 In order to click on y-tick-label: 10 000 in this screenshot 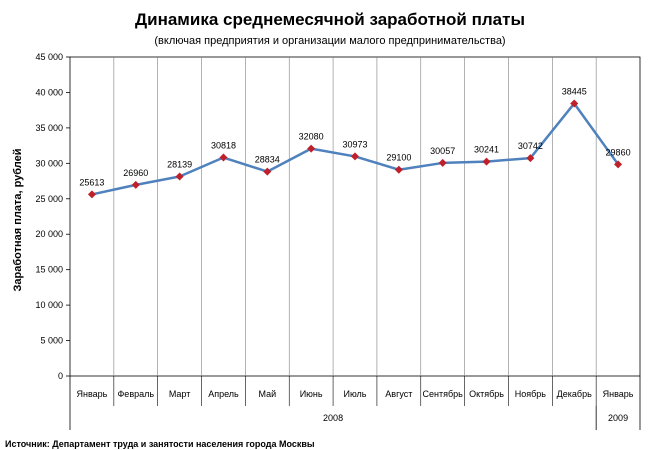, I will do `click(49, 305)`.